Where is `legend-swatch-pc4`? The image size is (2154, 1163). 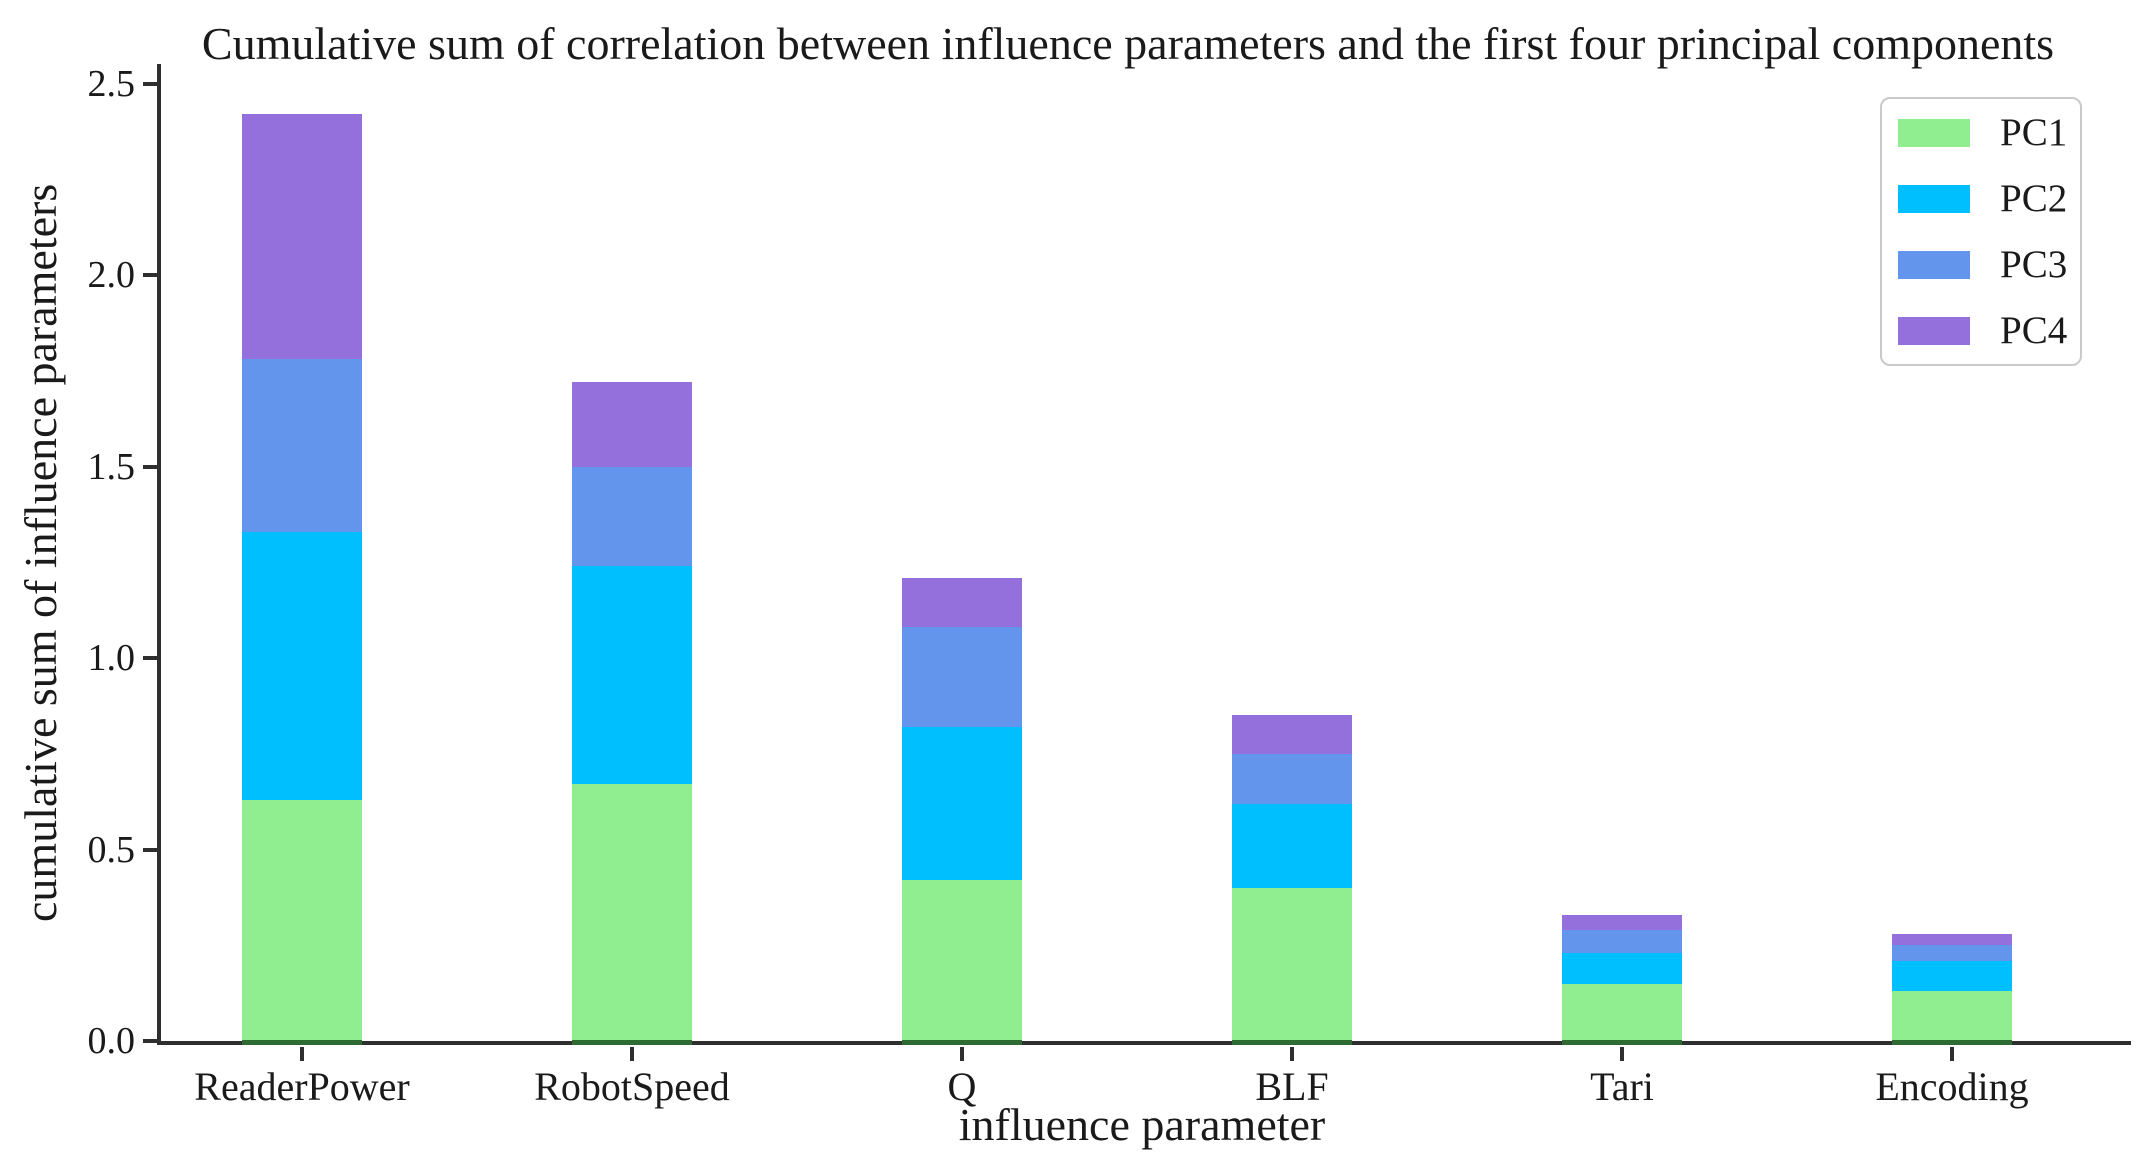
legend-swatch-pc4 is located at coordinates (1934, 330).